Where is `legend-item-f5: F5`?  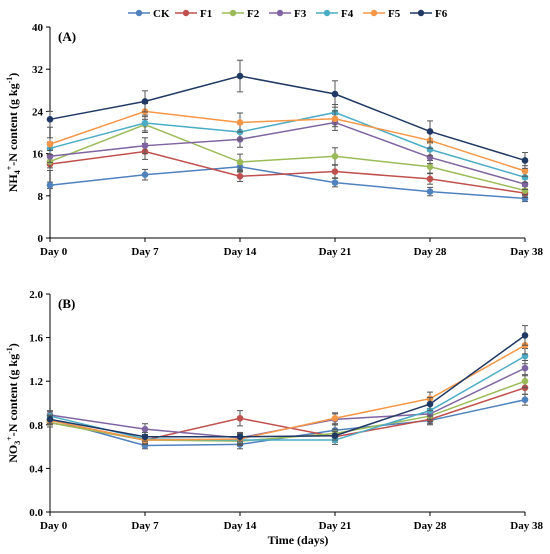
legend-item-f5: F5 is located at coordinates (382, 14).